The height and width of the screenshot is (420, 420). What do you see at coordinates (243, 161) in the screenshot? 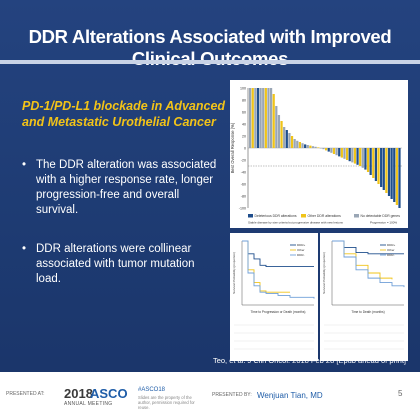
I see `y-tick-label: -20` at bounding box center [243, 161].